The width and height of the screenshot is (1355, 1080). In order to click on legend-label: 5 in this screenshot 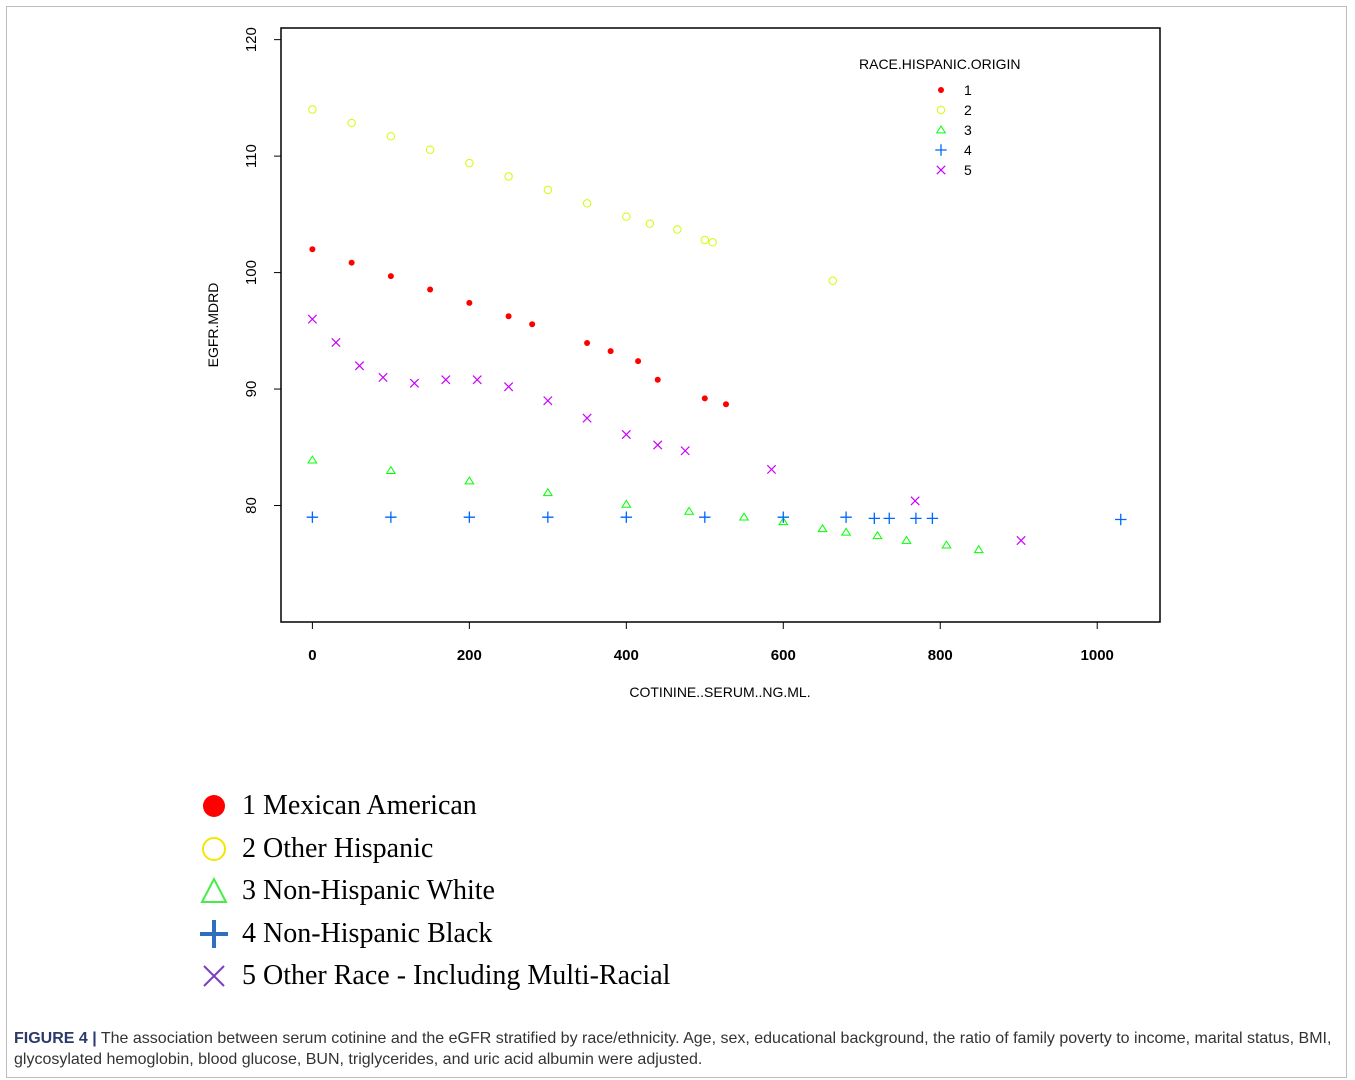, I will do `click(968, 170)`.